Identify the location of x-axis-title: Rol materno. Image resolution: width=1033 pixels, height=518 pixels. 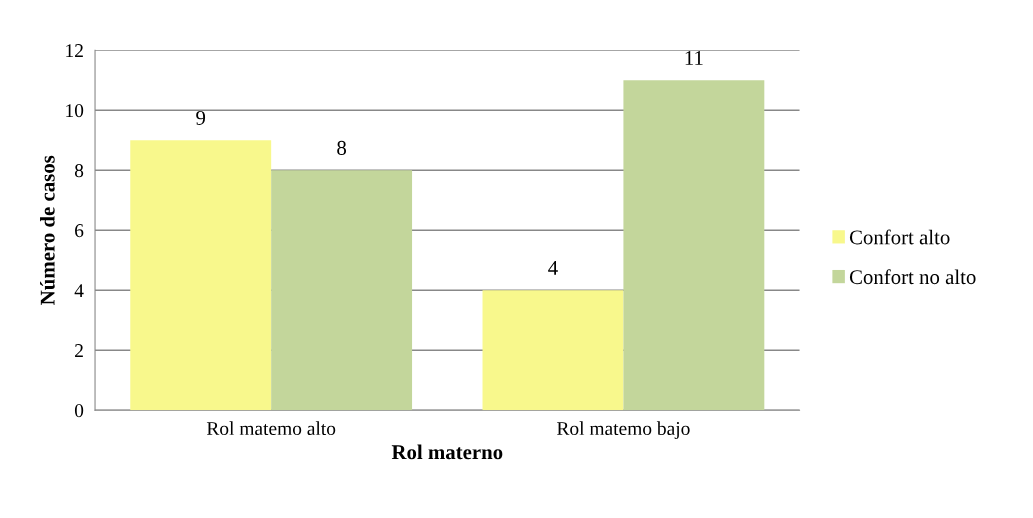
(447, 452).